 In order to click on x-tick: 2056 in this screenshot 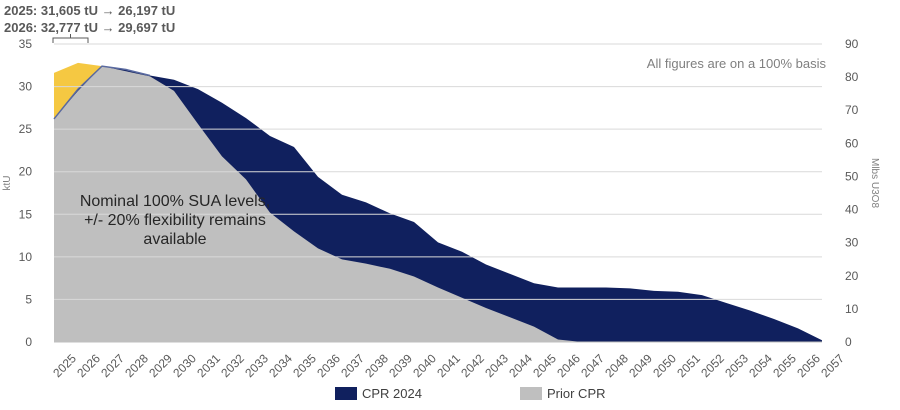, I will do `click(808, 365)`.